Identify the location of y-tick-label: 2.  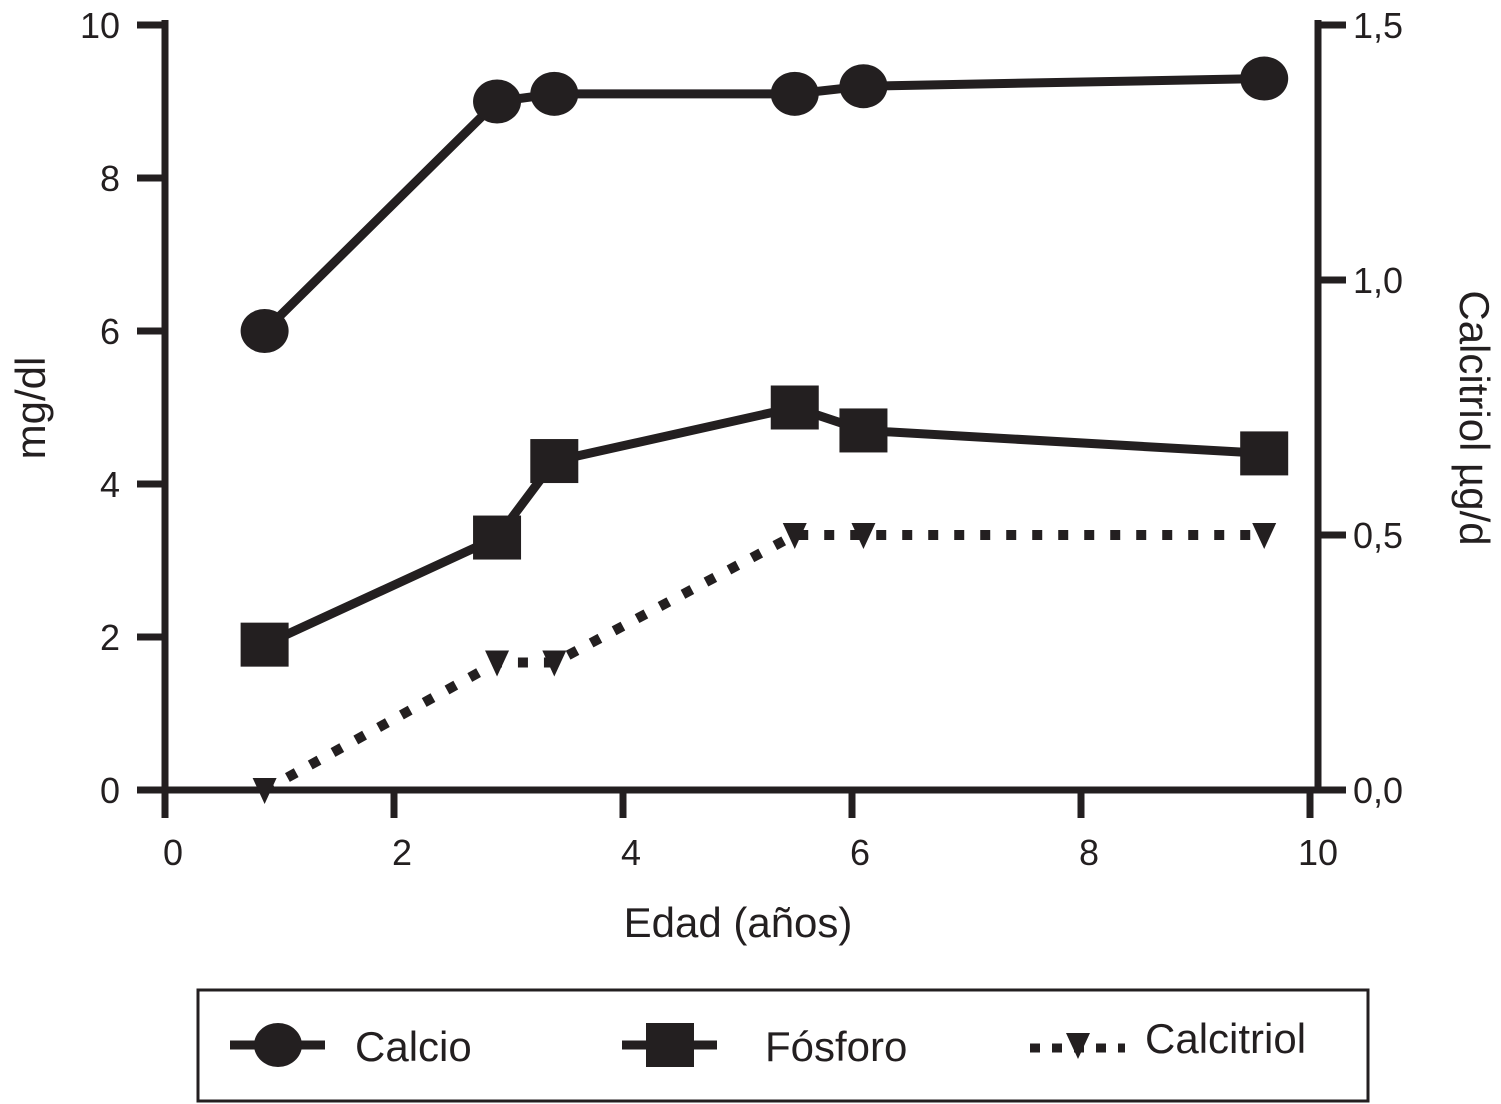
(110, 637).